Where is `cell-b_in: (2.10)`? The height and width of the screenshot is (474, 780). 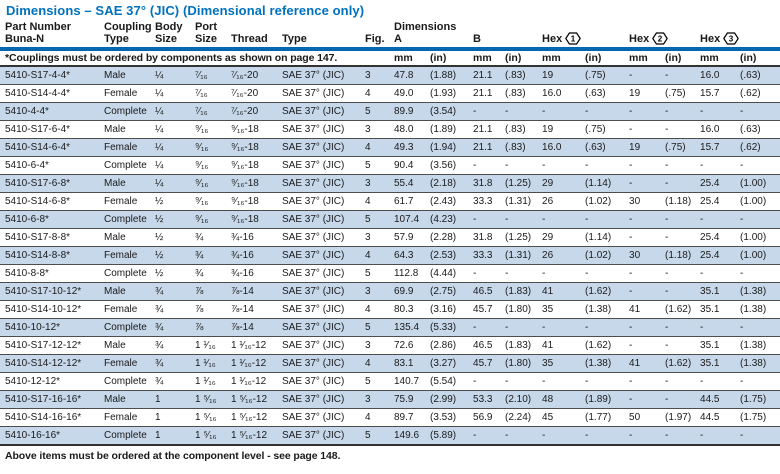
cell-b_in: (2.10) is located at coordinates (524, 399).